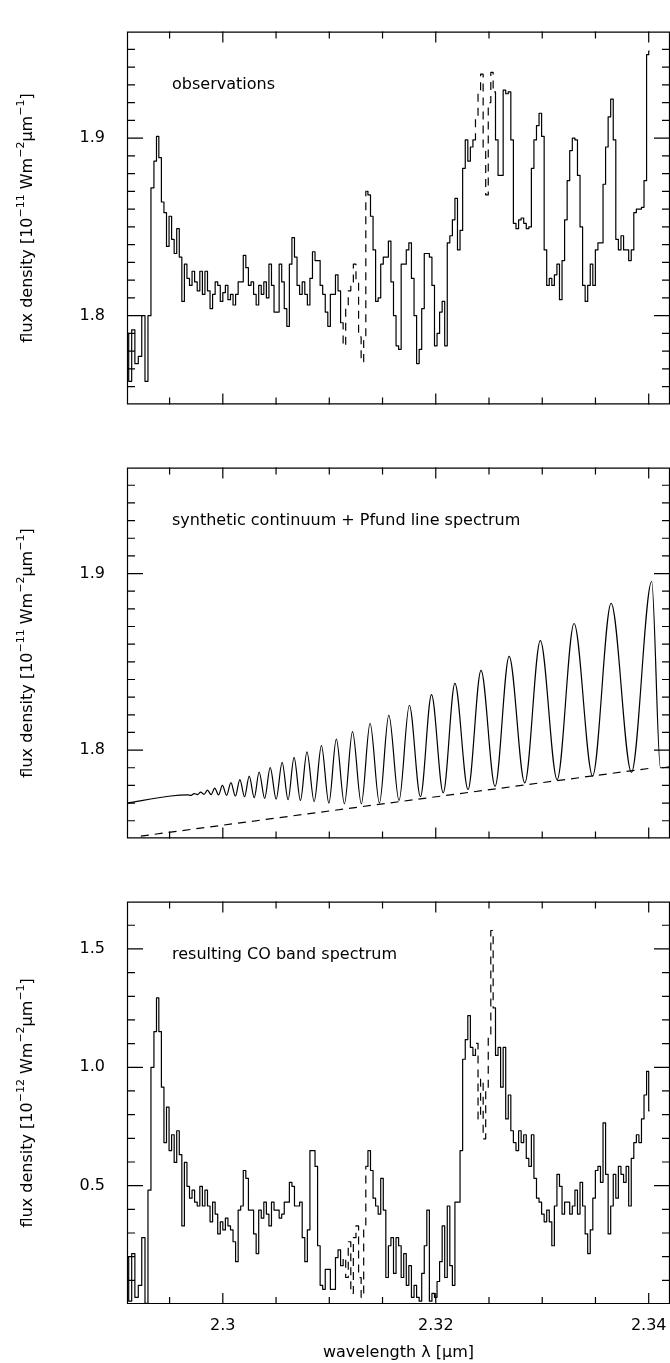 This screenshot has height=1363, width=670. Describe the element at coordinates (648, 1324) in the screenshot. I see `x-tick-label: 2.34` at that location.